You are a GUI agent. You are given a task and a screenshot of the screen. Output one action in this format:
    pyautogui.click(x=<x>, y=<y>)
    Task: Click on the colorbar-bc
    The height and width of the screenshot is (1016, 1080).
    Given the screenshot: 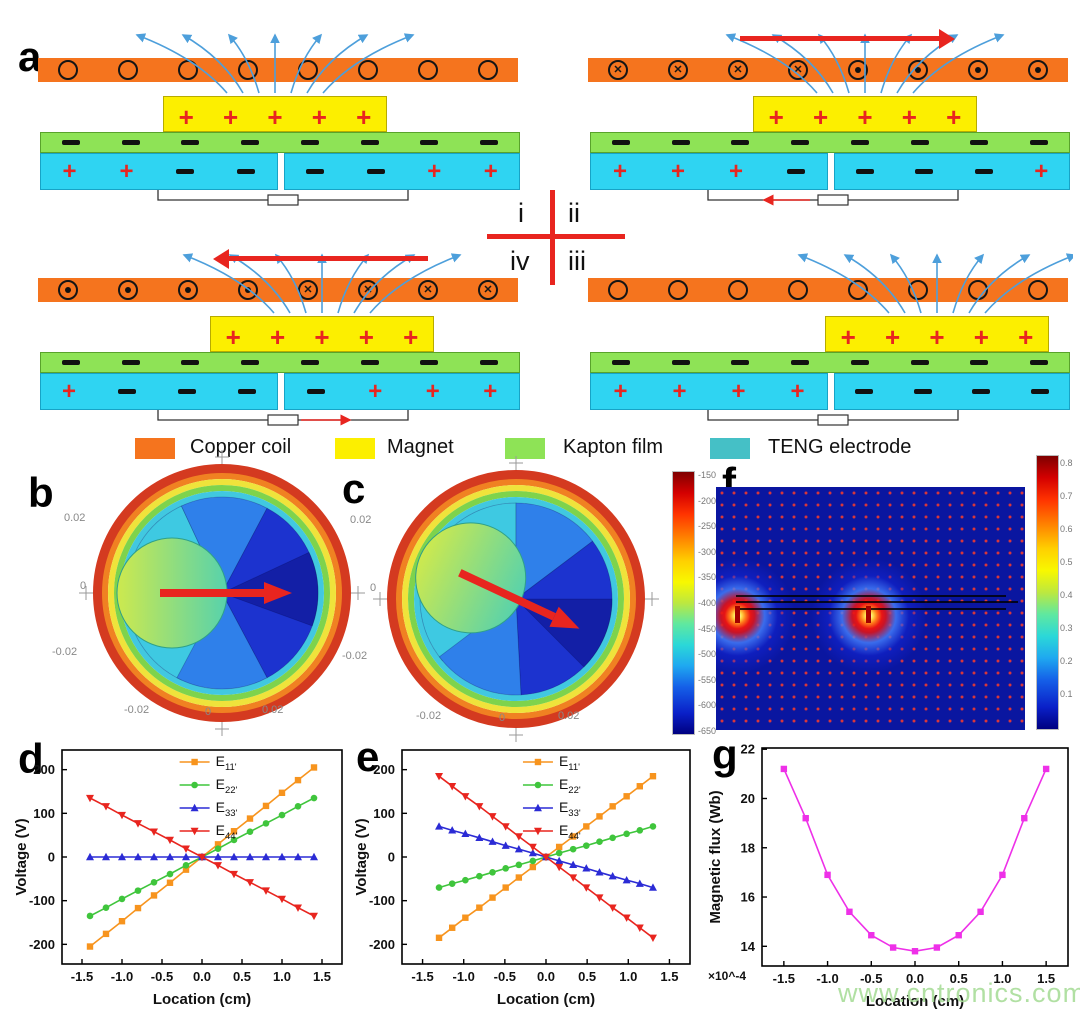 What is the action you would take?
    pyautogui.click(x=683, y=603)
    